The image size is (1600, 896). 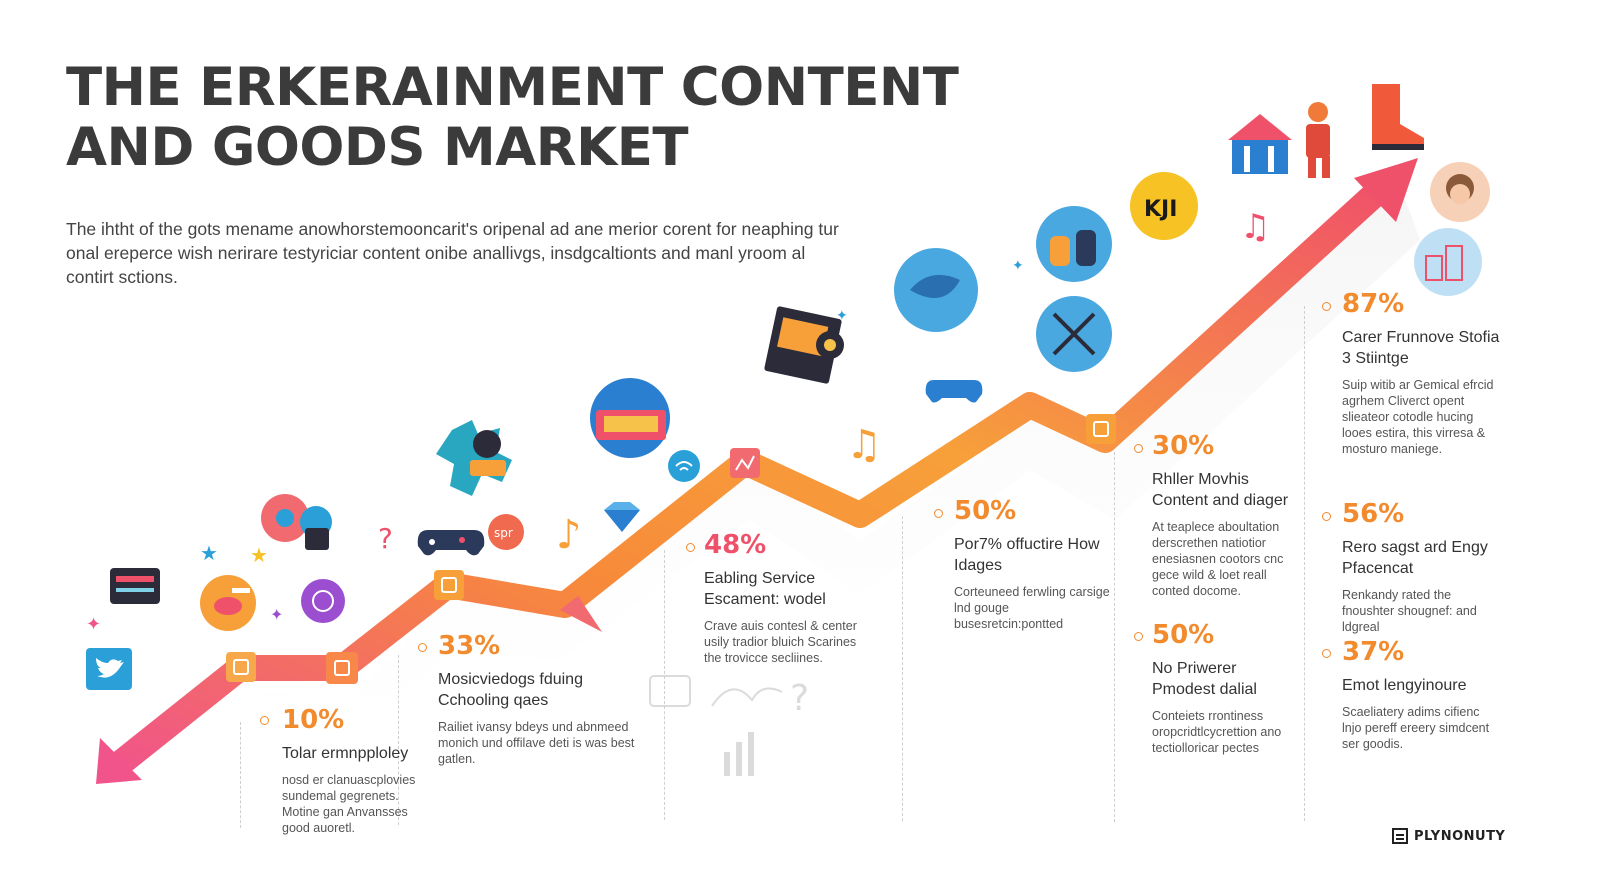 I want to click on stat-percent: 33%, so click(x=469, y=646).